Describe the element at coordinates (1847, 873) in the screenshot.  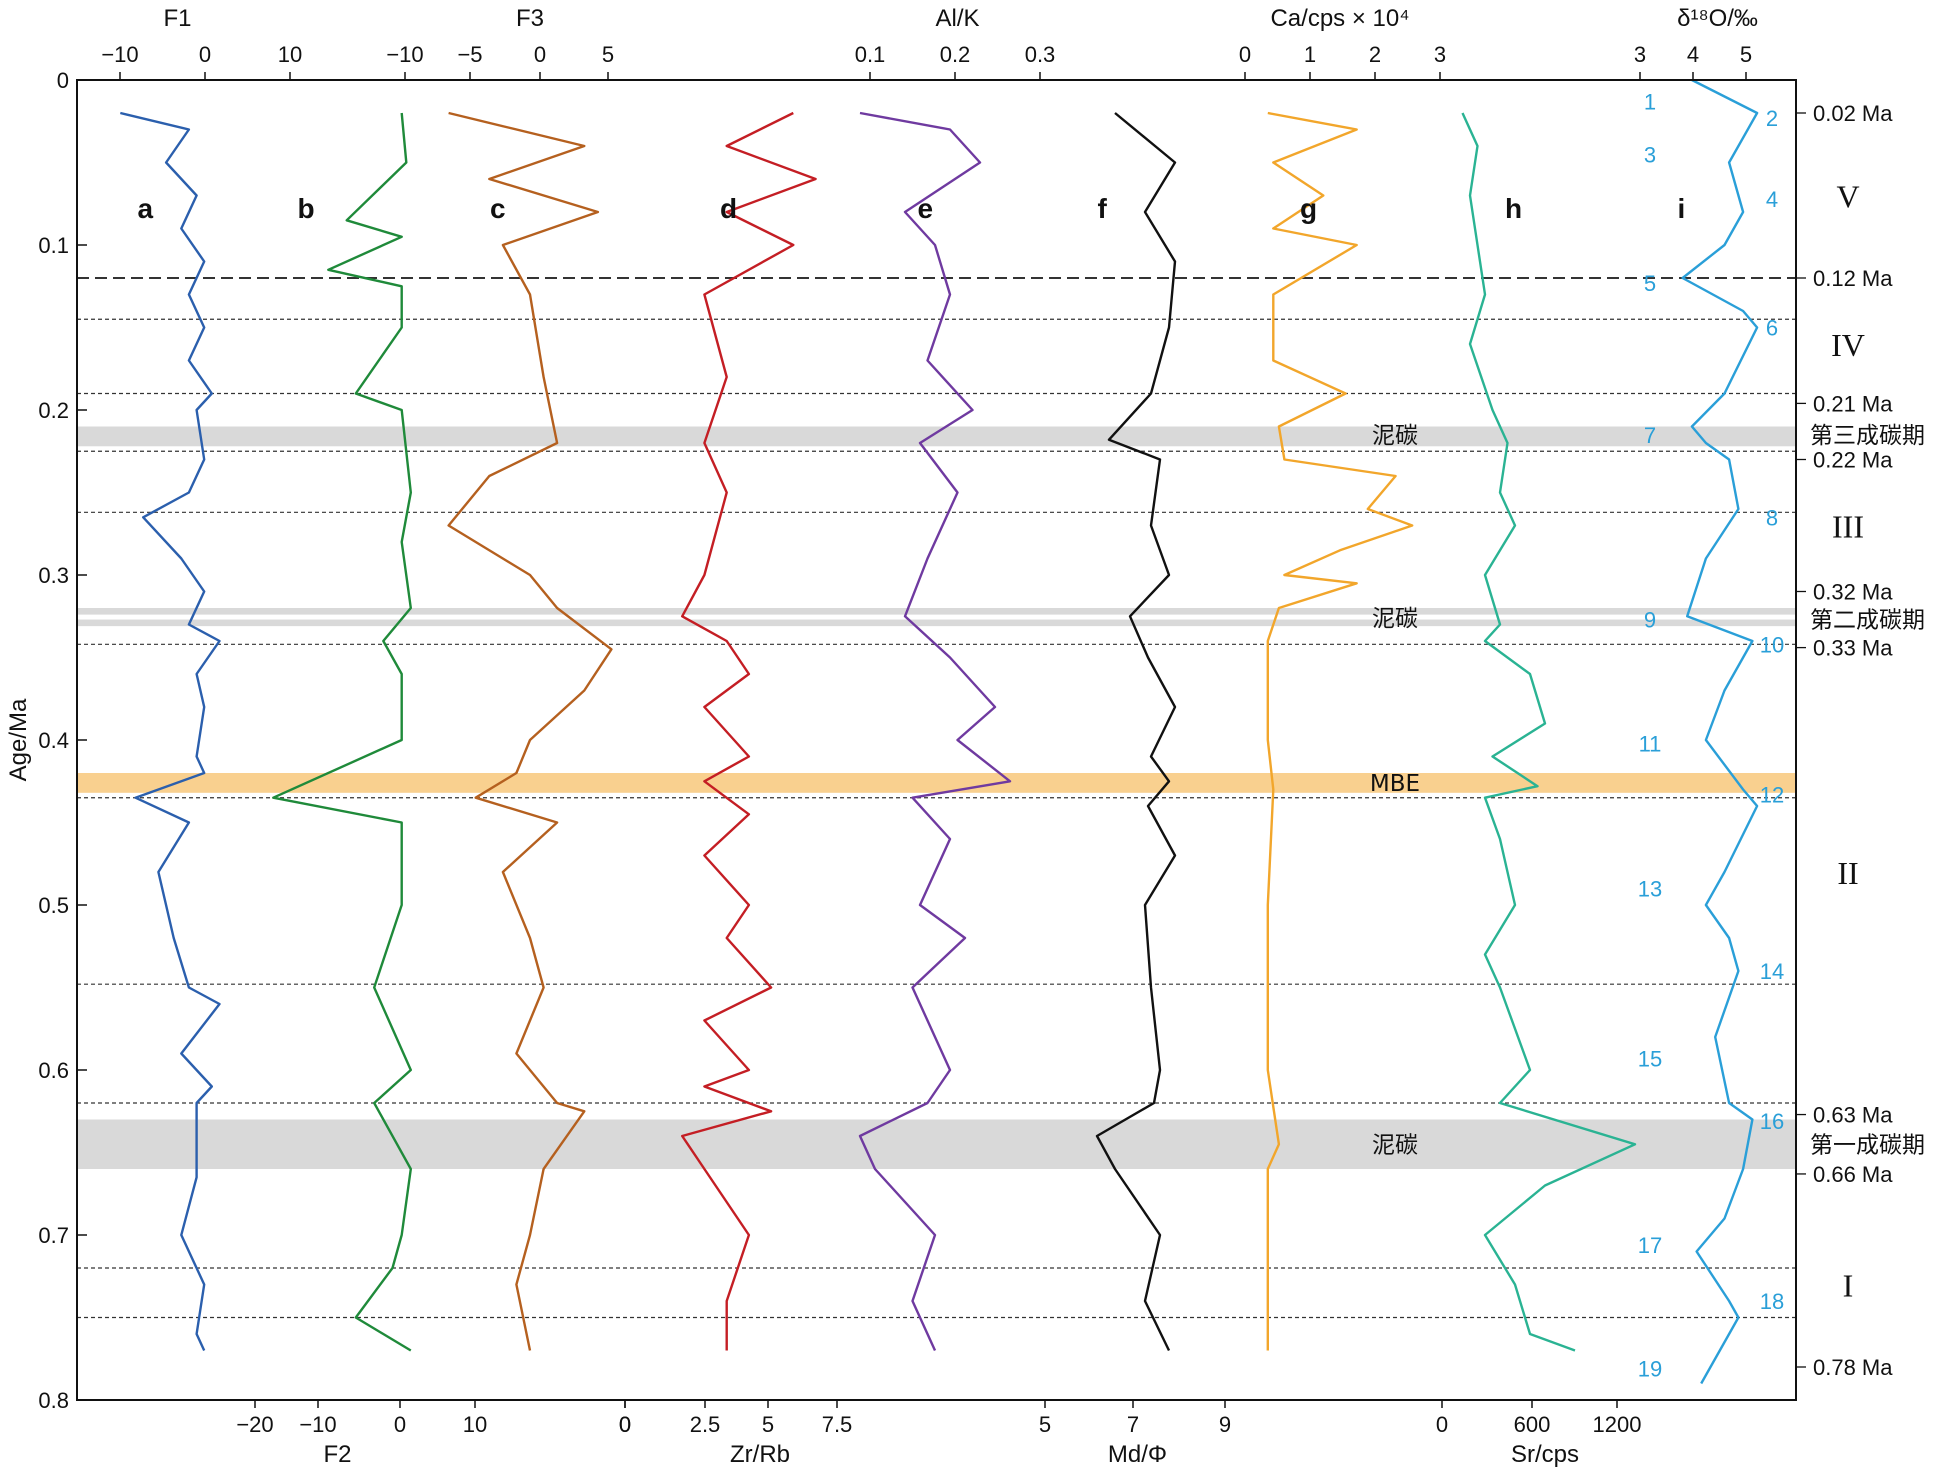
I see `stage-label-3: II` at that location.